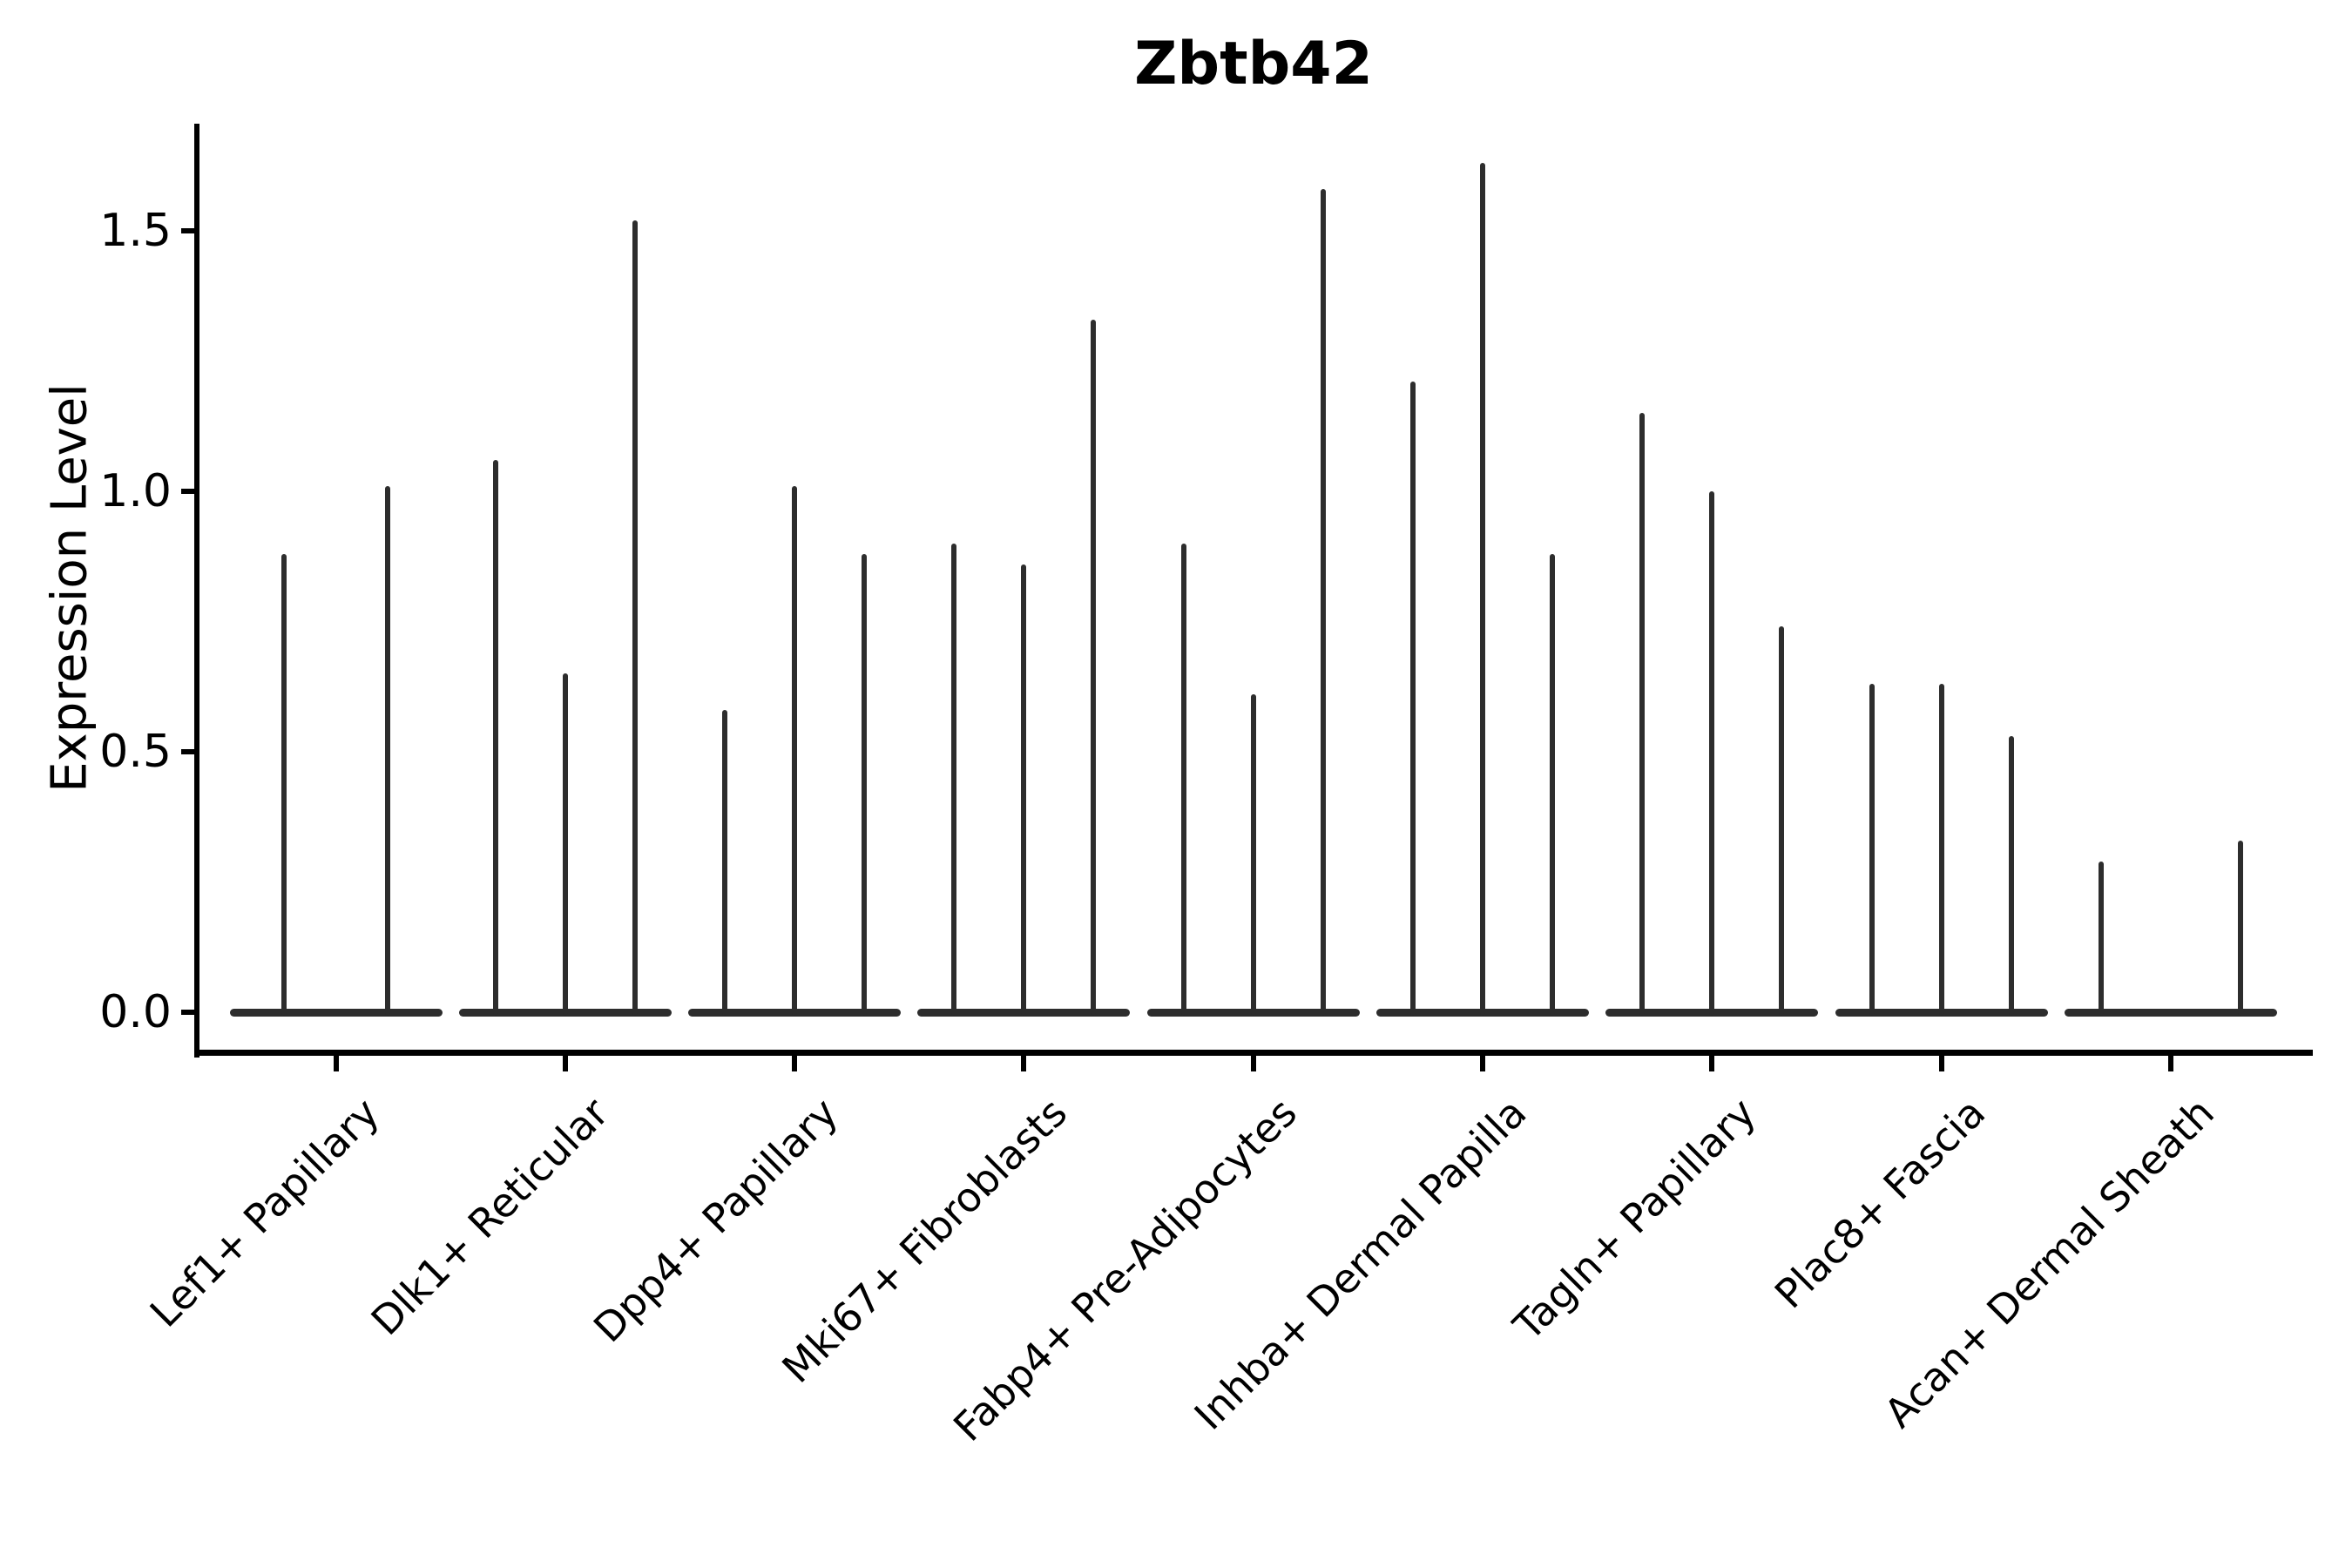  Describe the element at coordinates (135, 491) in the screenshot. I see `y-tick-label: 1.0` at that location.